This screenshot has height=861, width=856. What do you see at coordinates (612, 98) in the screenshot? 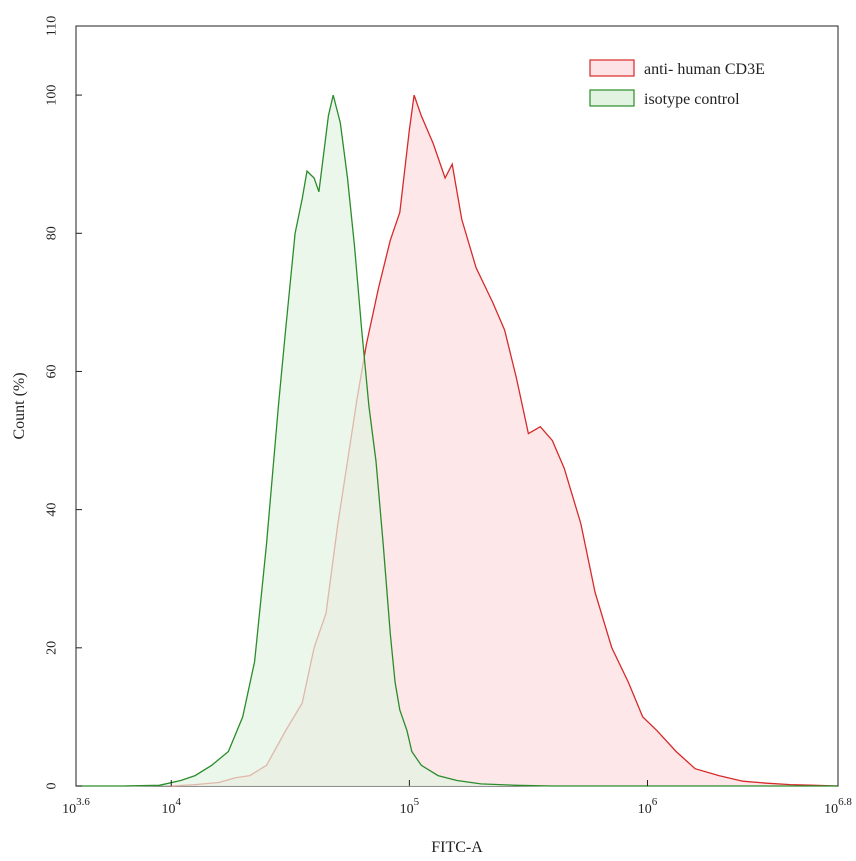
I see `legend-swatch-isotype` at bounding box center [612, 98].